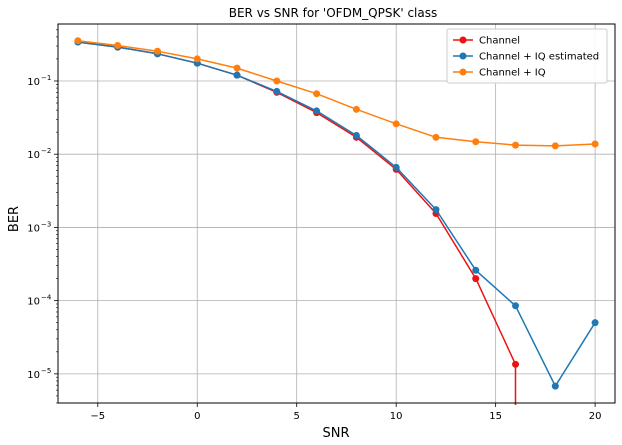  Describe the element at coordinates (46, 371) in the screenshot. I see `y-tick-exponent: −5` at that location.